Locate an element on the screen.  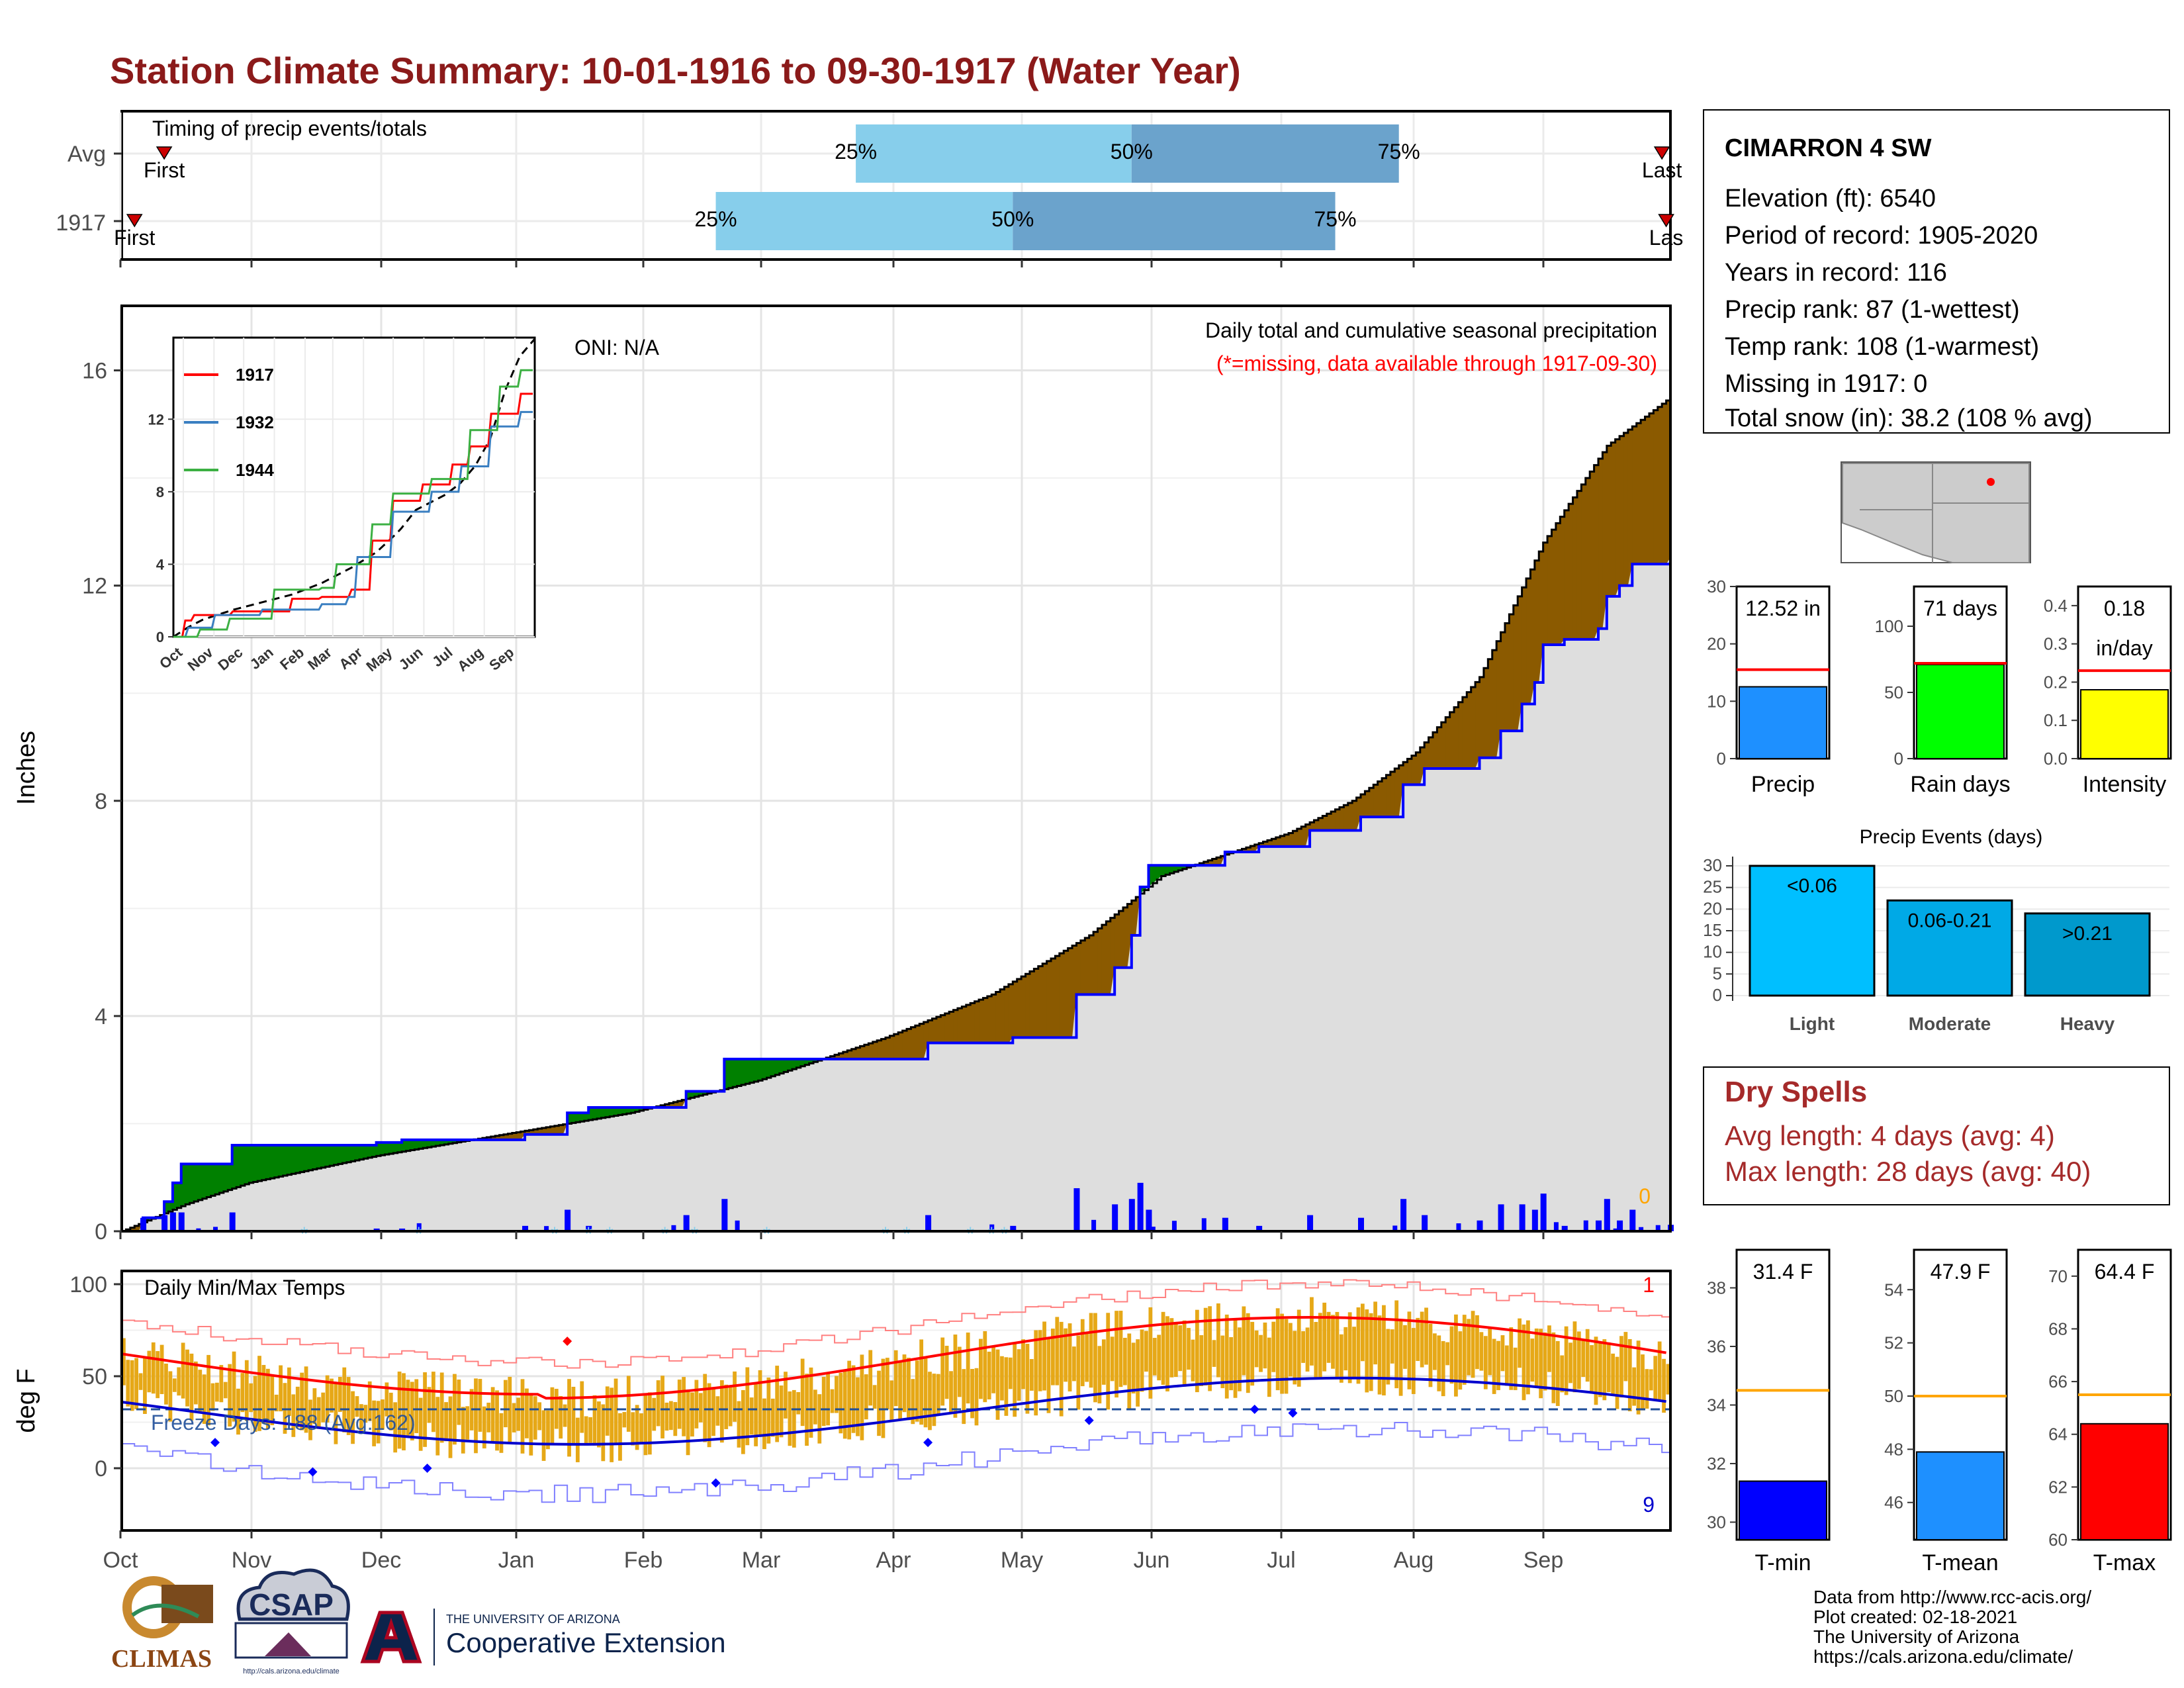
avg-tmin-line is located at coordinates (893, 1411).